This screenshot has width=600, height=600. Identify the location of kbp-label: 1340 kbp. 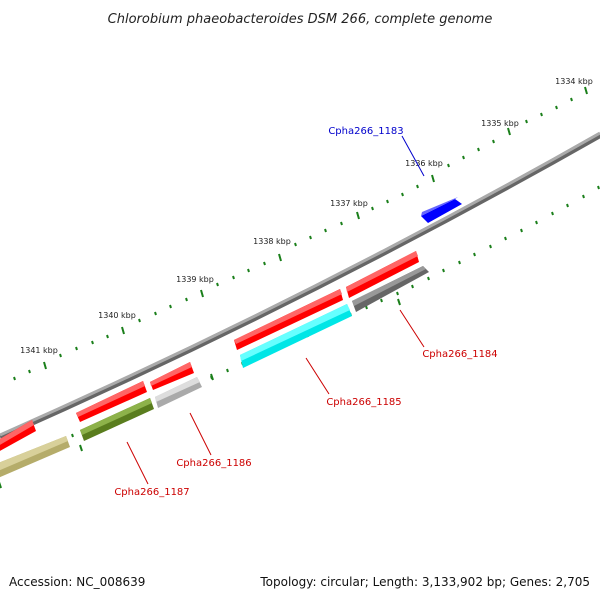
(117, 315).